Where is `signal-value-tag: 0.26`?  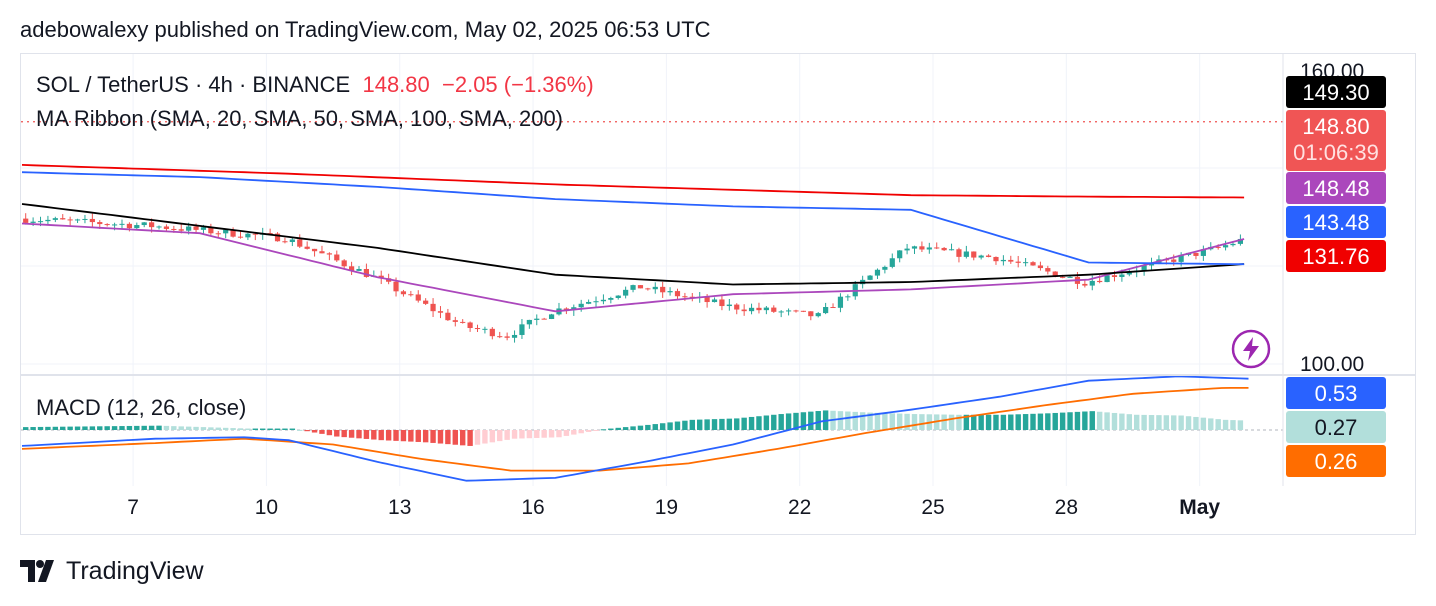
signal-value-tag: 0.26 is located at coordinates (1336, 461).